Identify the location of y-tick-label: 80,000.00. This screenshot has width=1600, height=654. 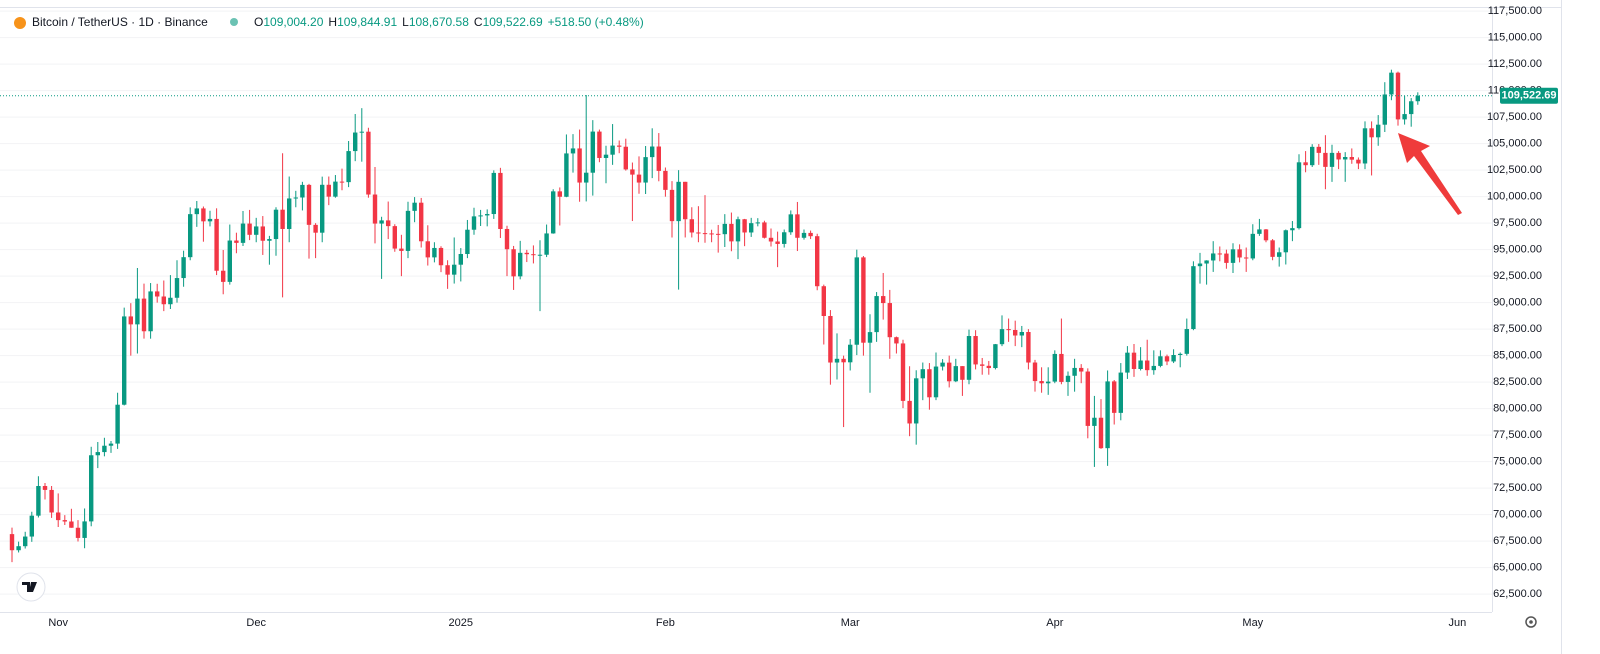
(1517, 409).